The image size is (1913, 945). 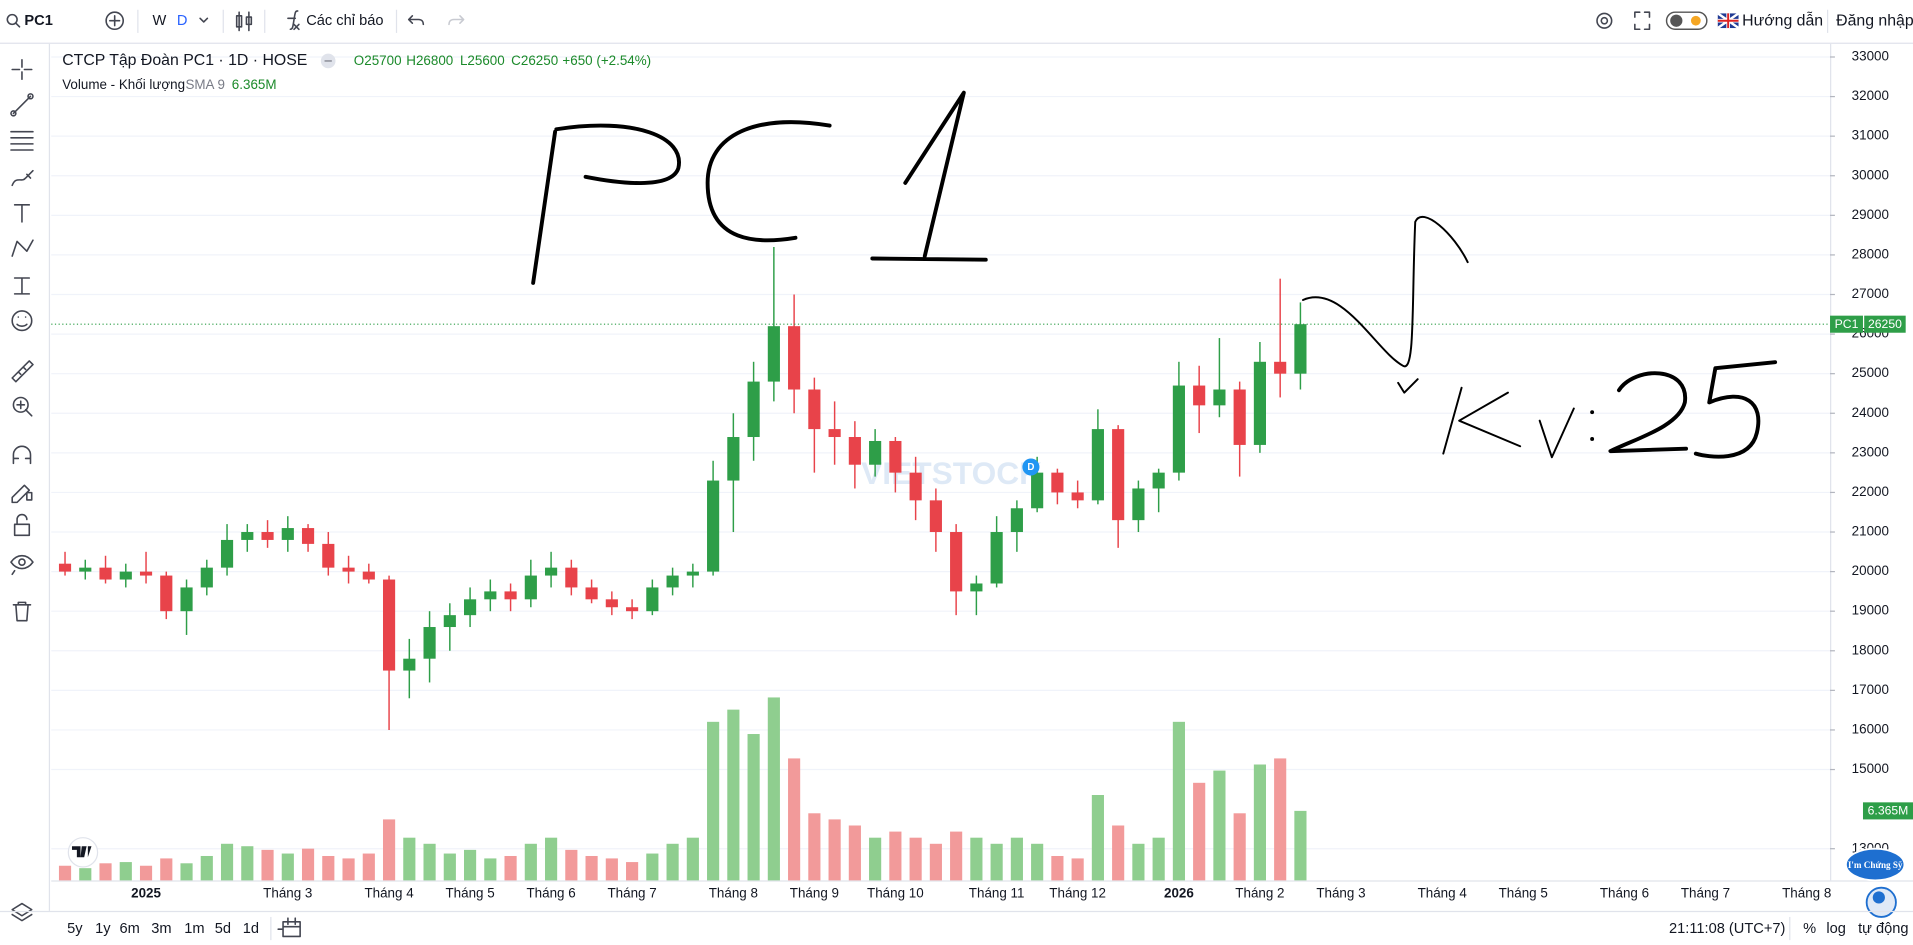 I want to click on lock-tool, so click(x=22, y=525).